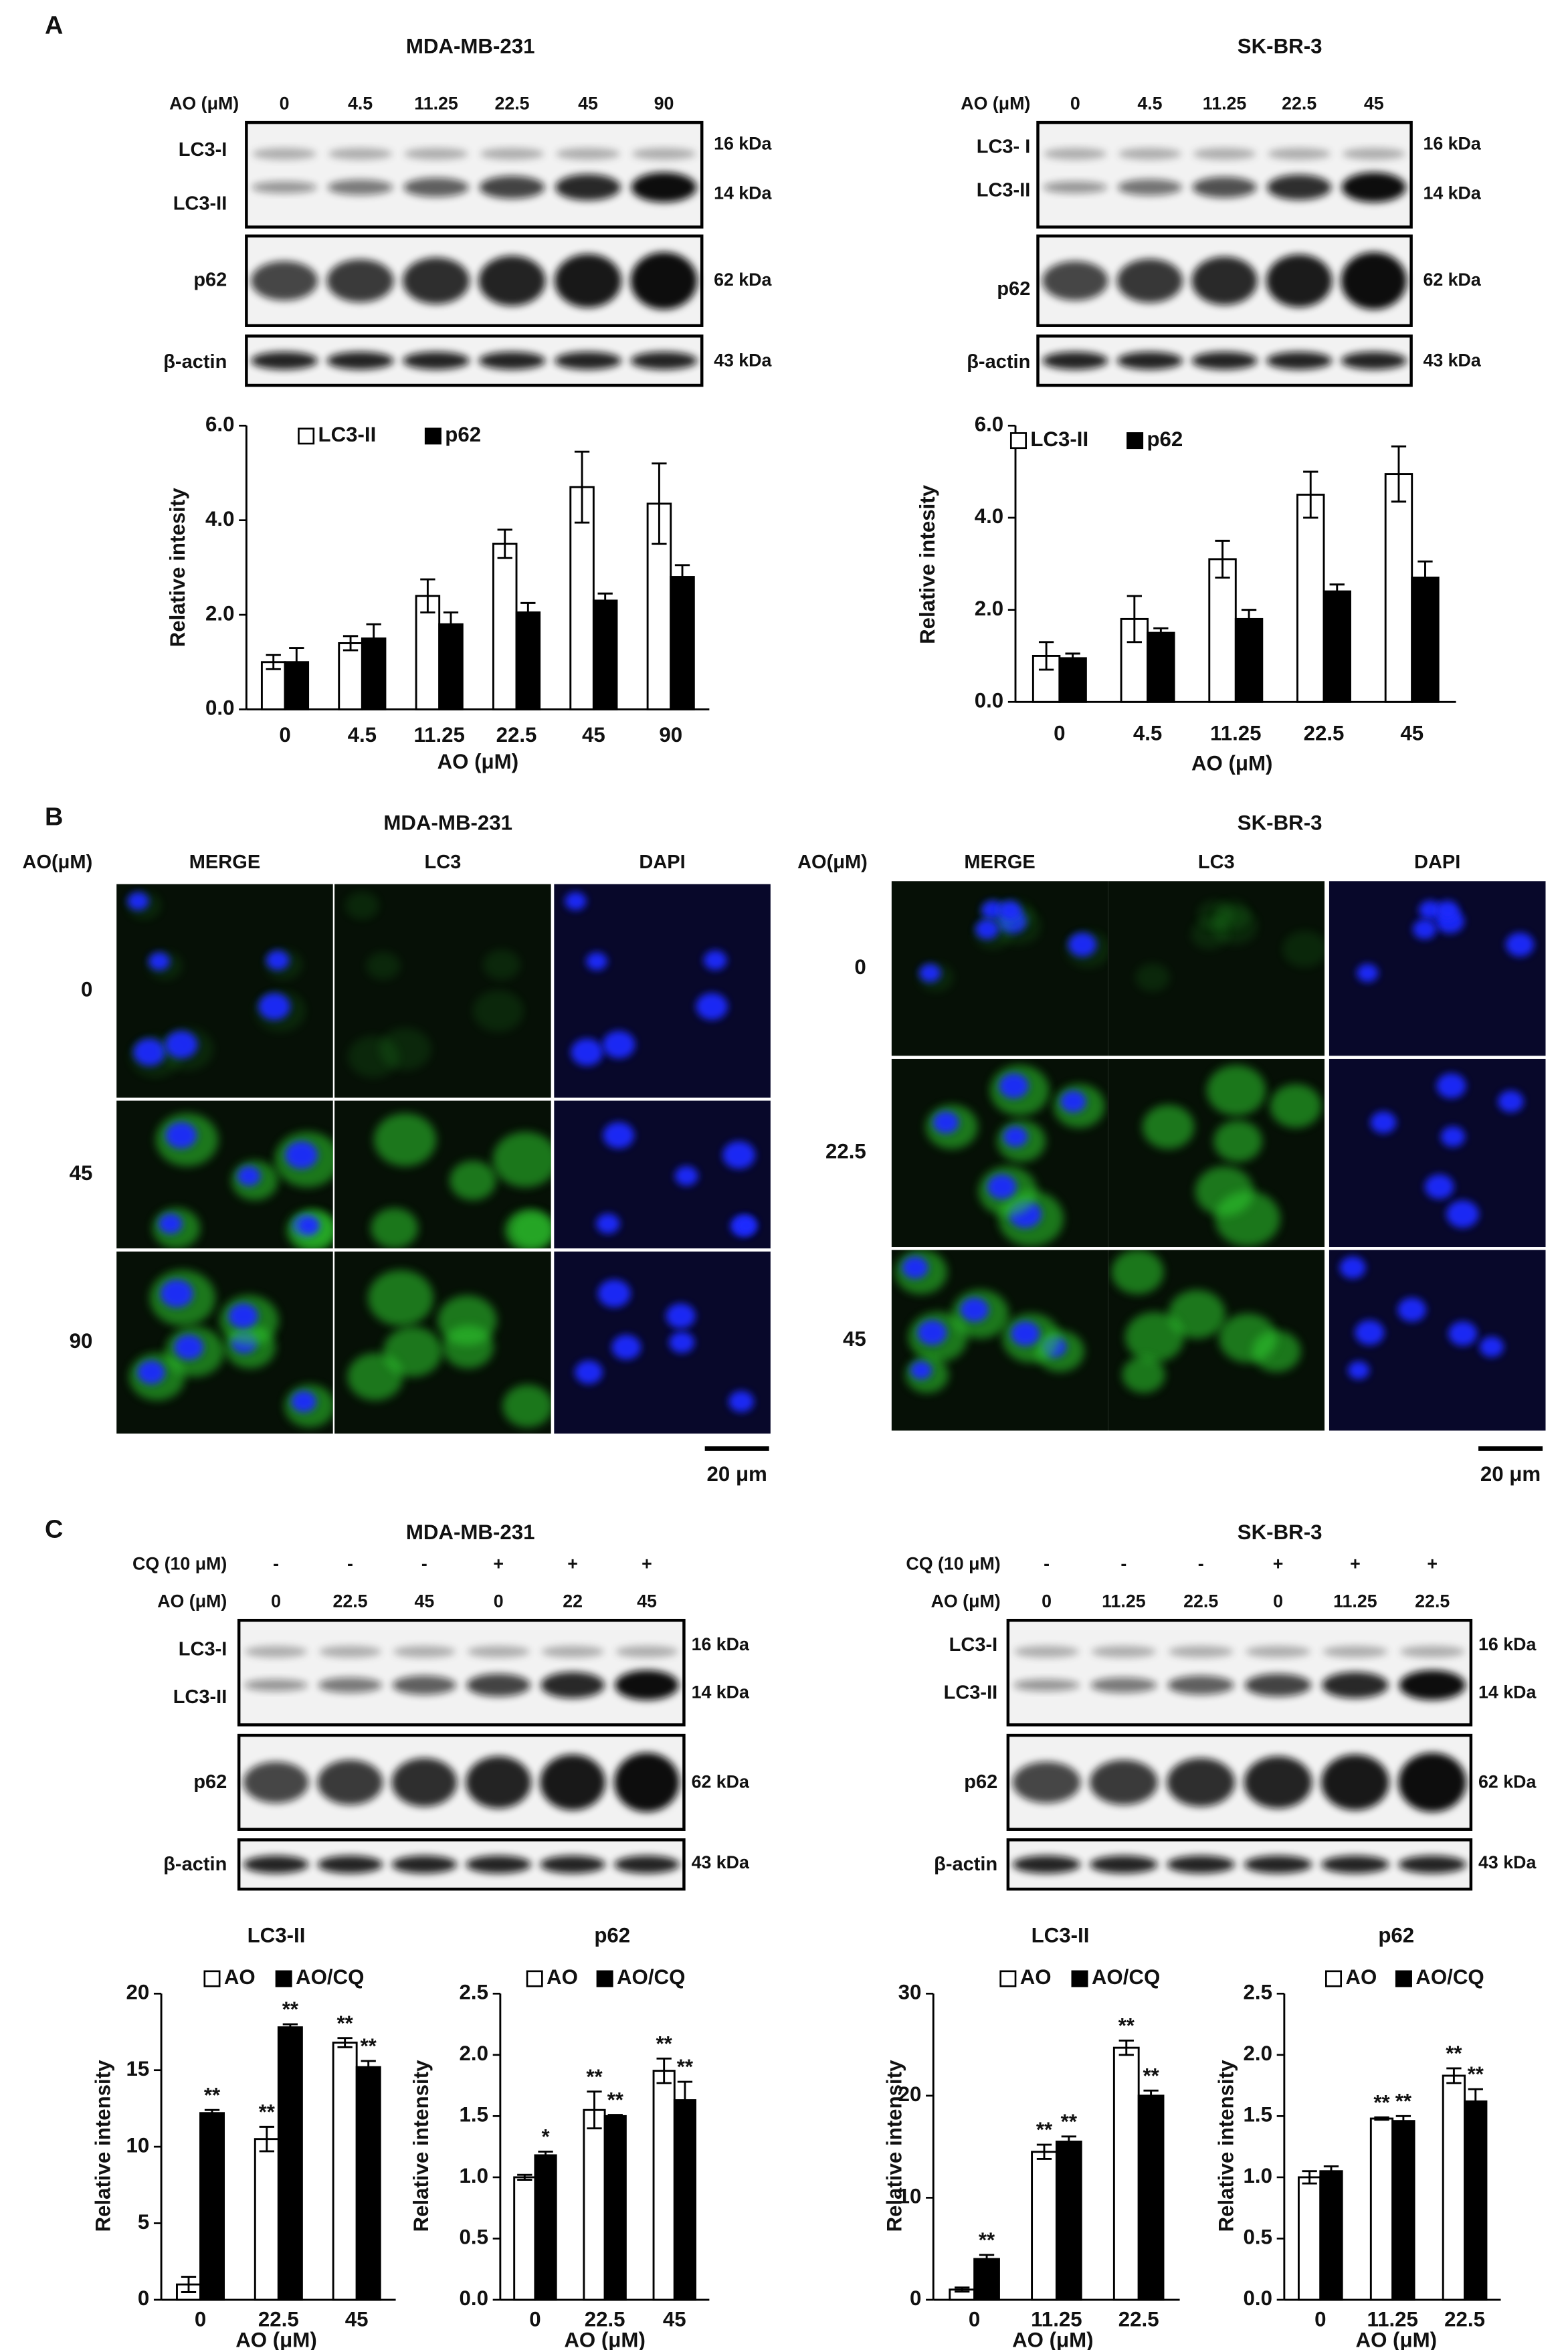 The height and width of the screenshot is (2350, 1568). What do you see at coordinates (219, 708) in the screenshot?
I see `y-tick-label: 0.0` at bounding box center [219, 708].